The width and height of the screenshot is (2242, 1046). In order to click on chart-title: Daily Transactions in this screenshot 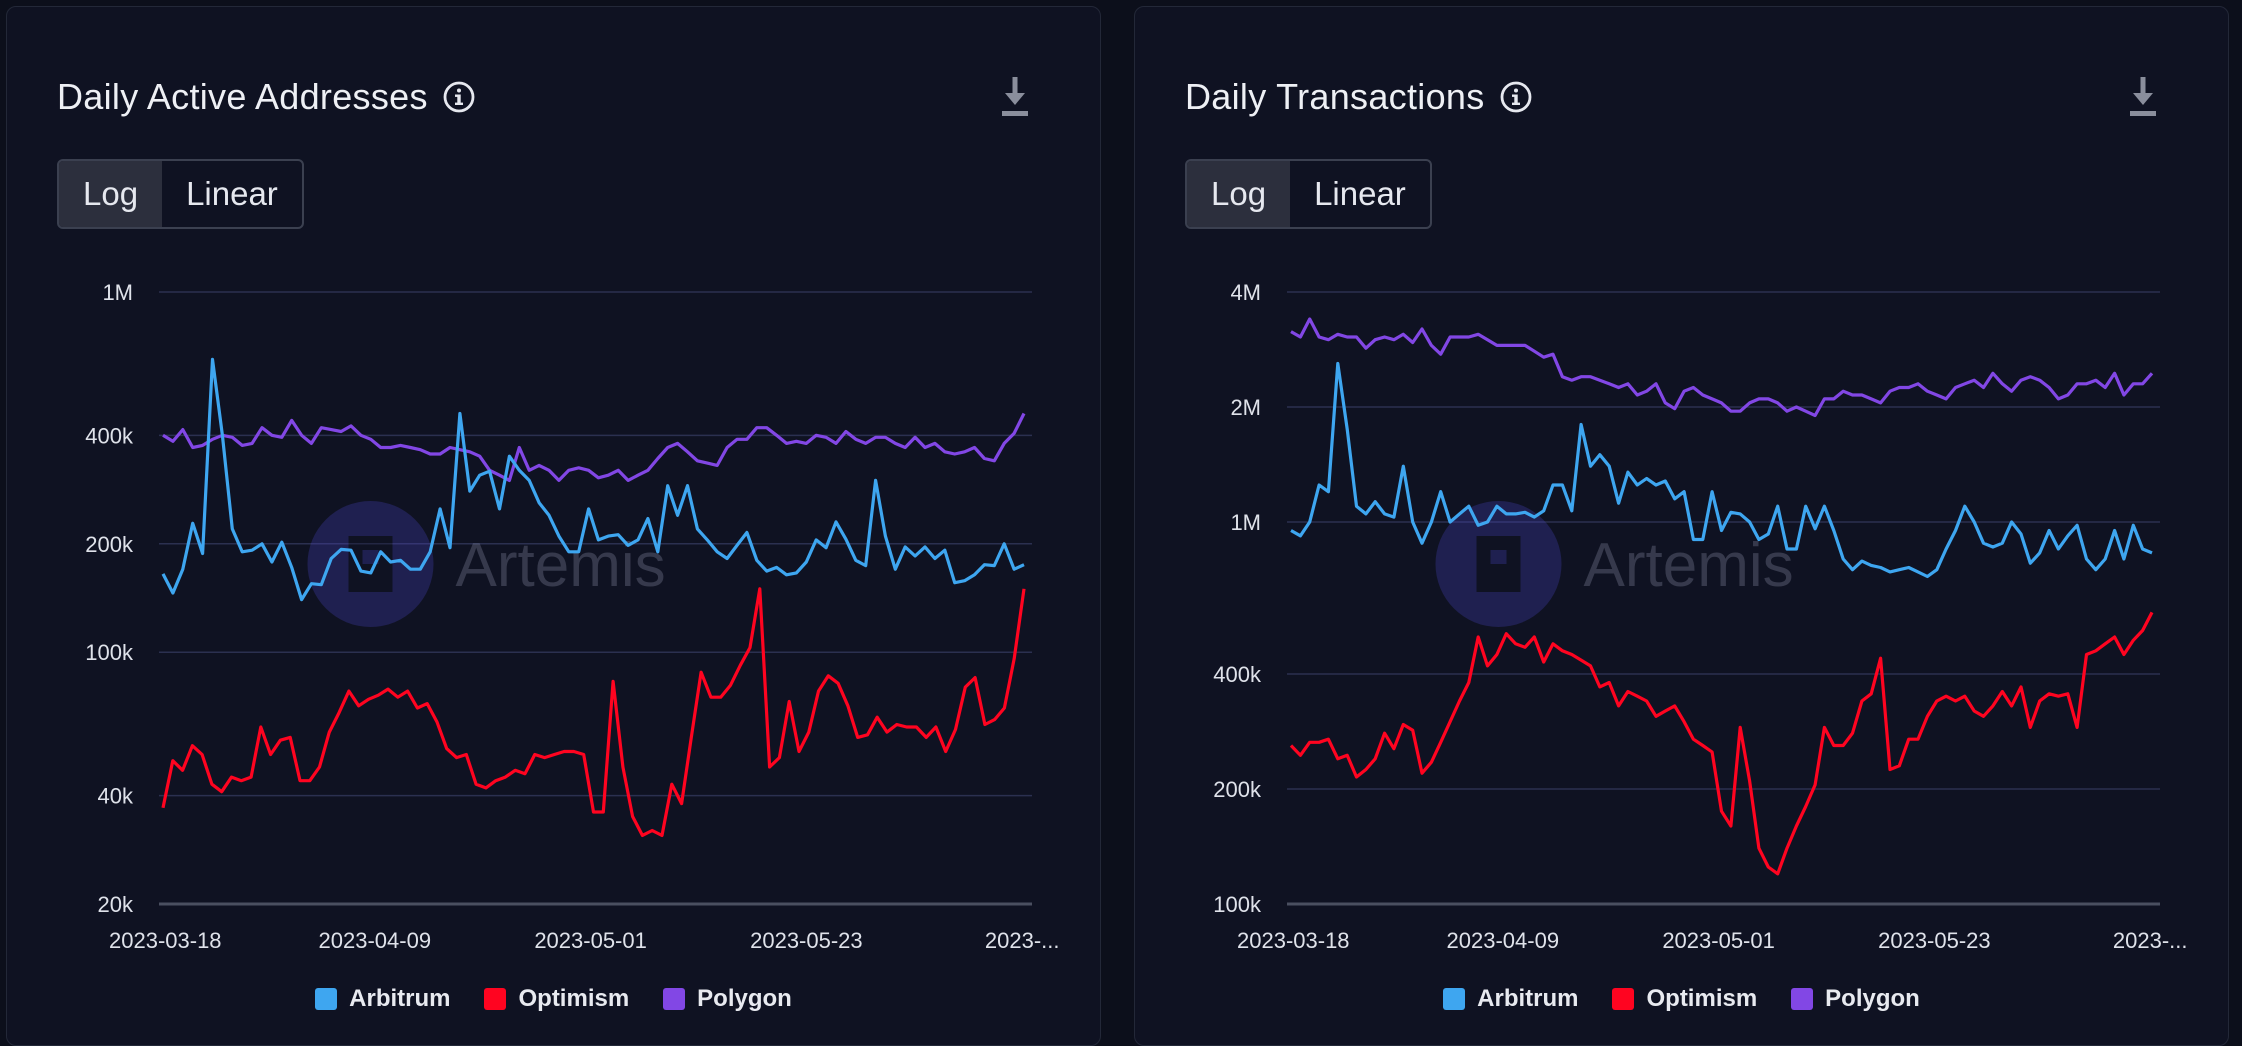, I will do `click(1335, 96)`.